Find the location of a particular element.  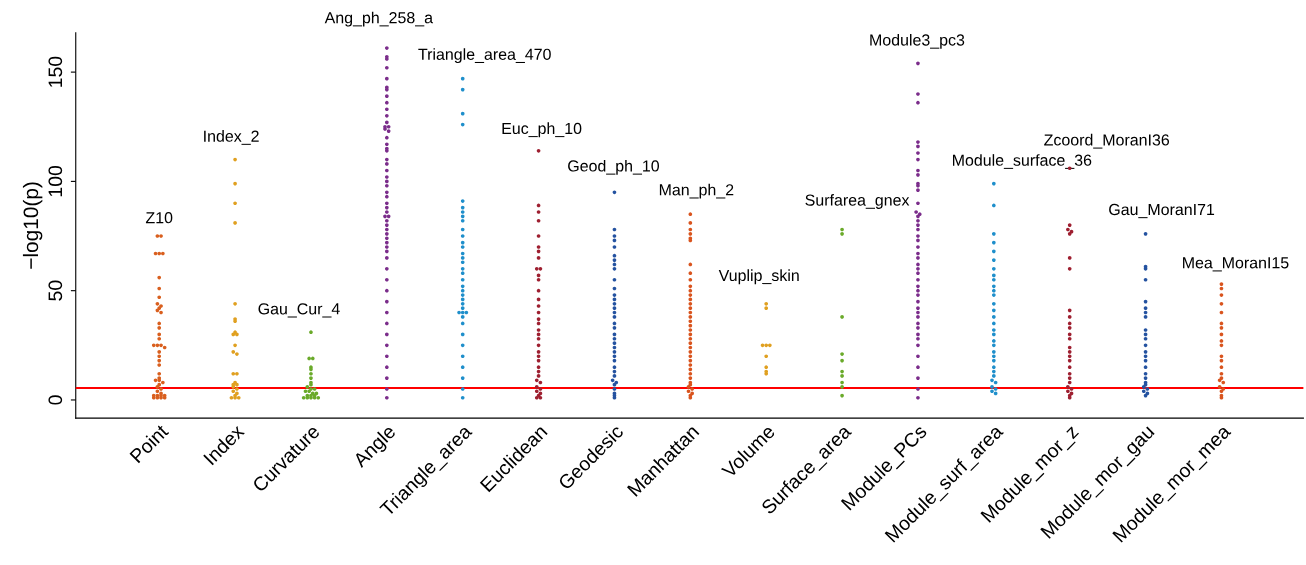

annotation: Ang_ph_258_a is located at coordinates (379, 19).